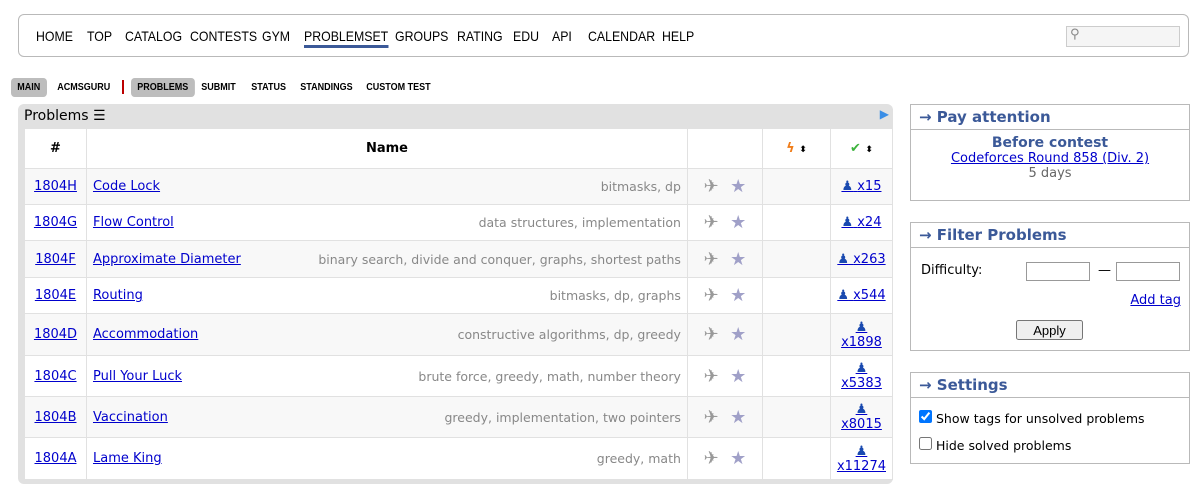  Describe the element at coordinates (861, 186) in the screenshot. I see `solved-count-link: ♟ x15` at that location.